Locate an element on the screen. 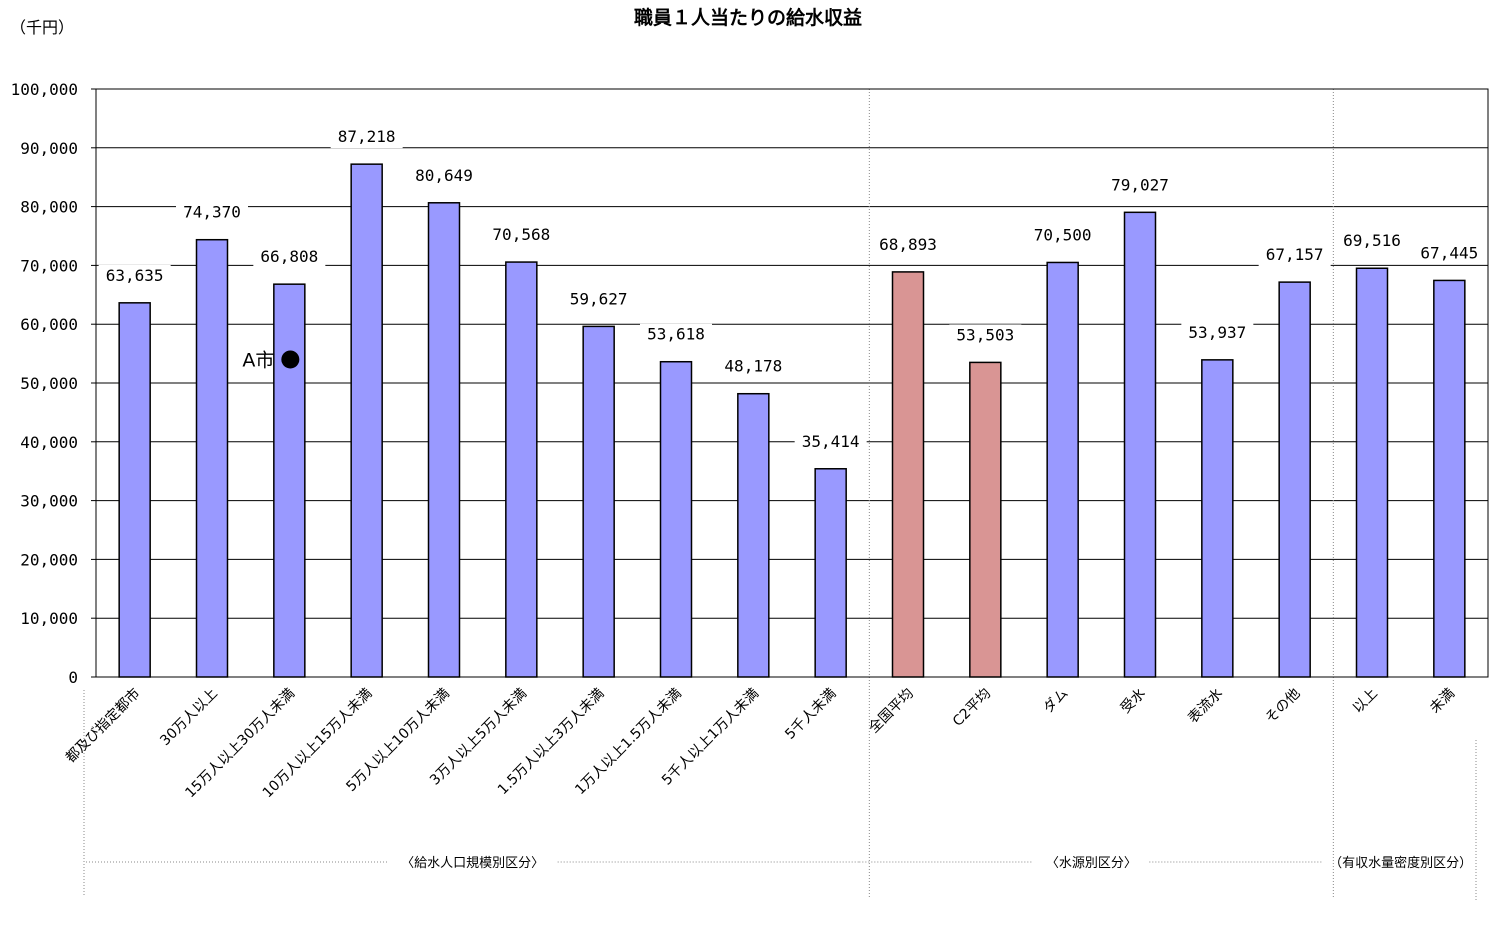  data-label: 63,635 is located at coordinates (135, 275).